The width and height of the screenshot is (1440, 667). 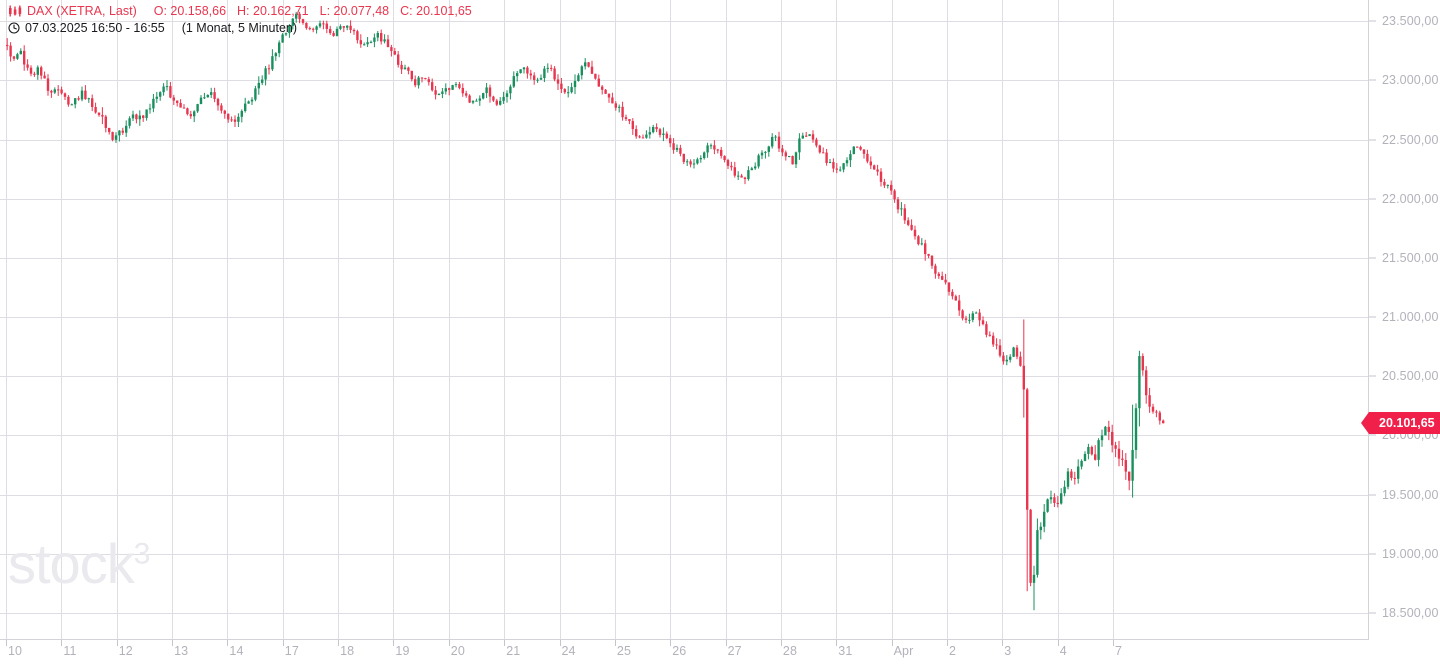 What do you see at coordinates (845, 651) in the screenshot?
I see `x-tick-label: 31` at bounding box center [845, 651].